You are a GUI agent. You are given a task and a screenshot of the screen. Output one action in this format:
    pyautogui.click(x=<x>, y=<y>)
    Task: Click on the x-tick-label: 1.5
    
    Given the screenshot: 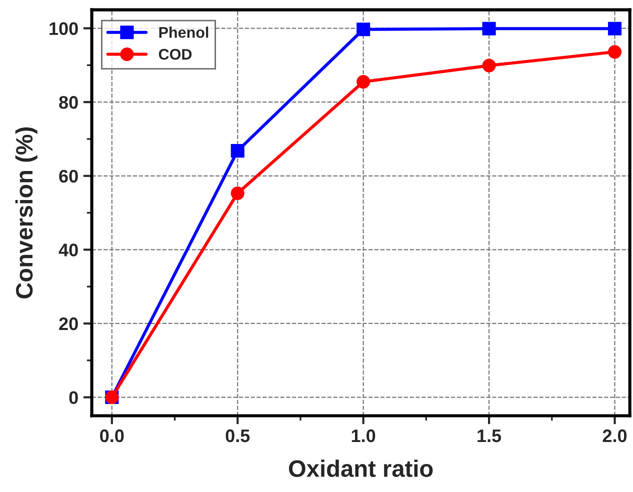 What is the action you would take?
    pyautogui.click(x=490, y=436)
    